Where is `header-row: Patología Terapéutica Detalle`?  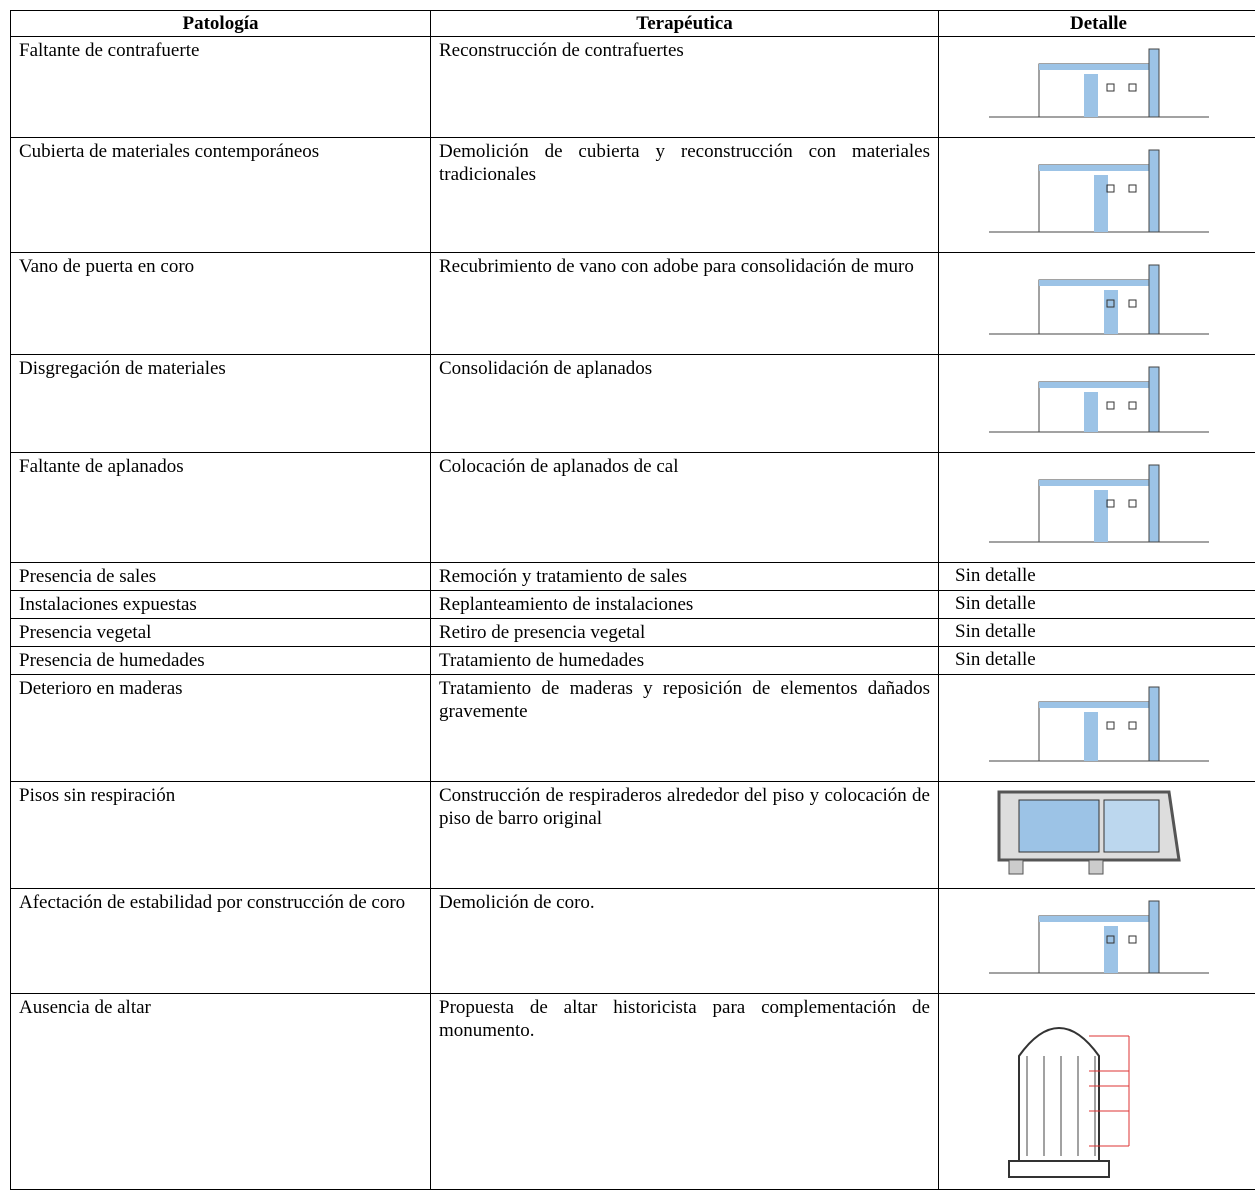 header-row: Patología Terapéutica Detalle is located at coordinates (632, 23).